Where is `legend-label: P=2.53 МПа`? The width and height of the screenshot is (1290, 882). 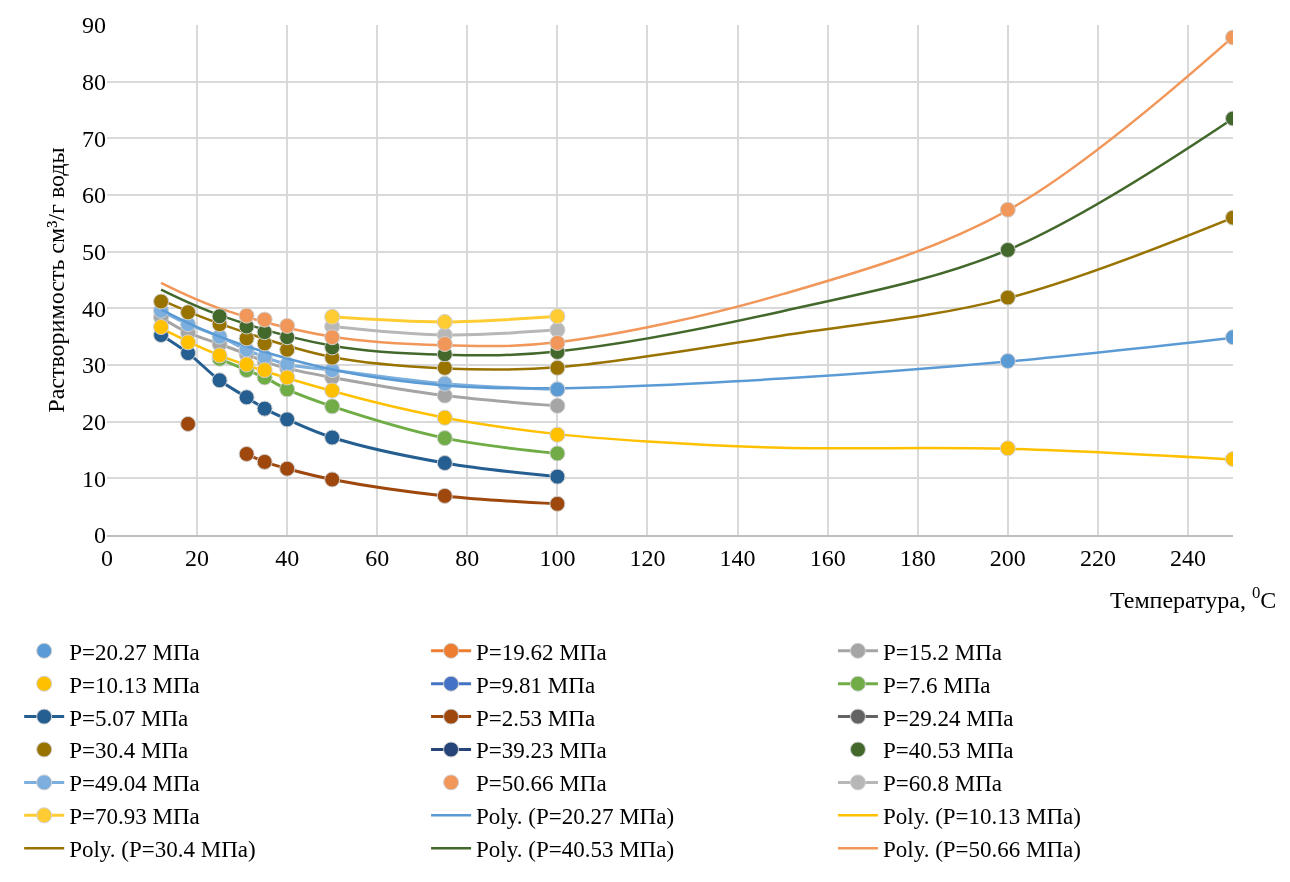 legend-label: P=2.53 МПа is located at coordinates (536, 718).